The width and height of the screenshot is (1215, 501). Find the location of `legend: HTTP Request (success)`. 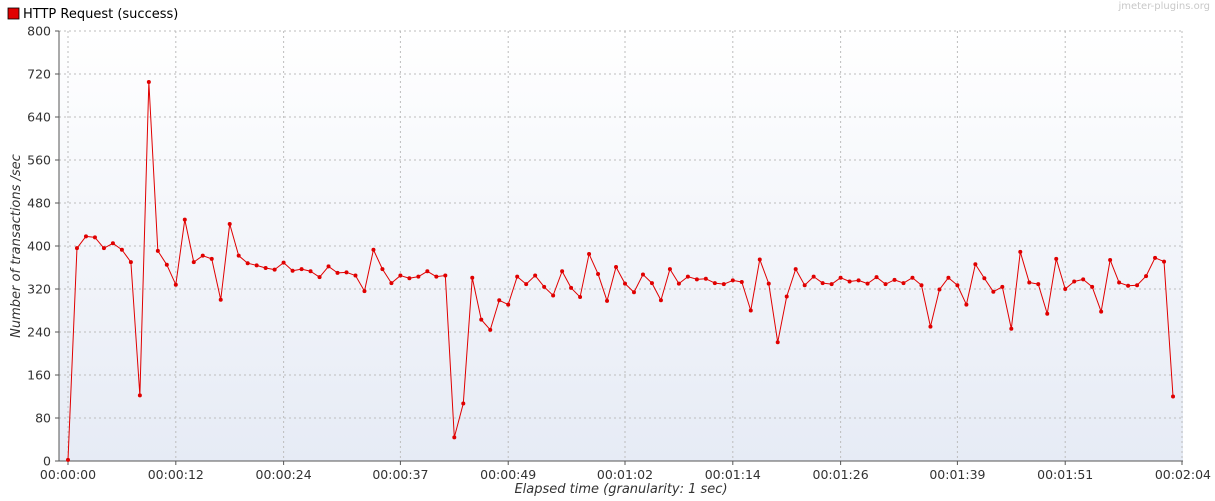

legend: HTTP Request (success) is located at coordinates (92, 14).